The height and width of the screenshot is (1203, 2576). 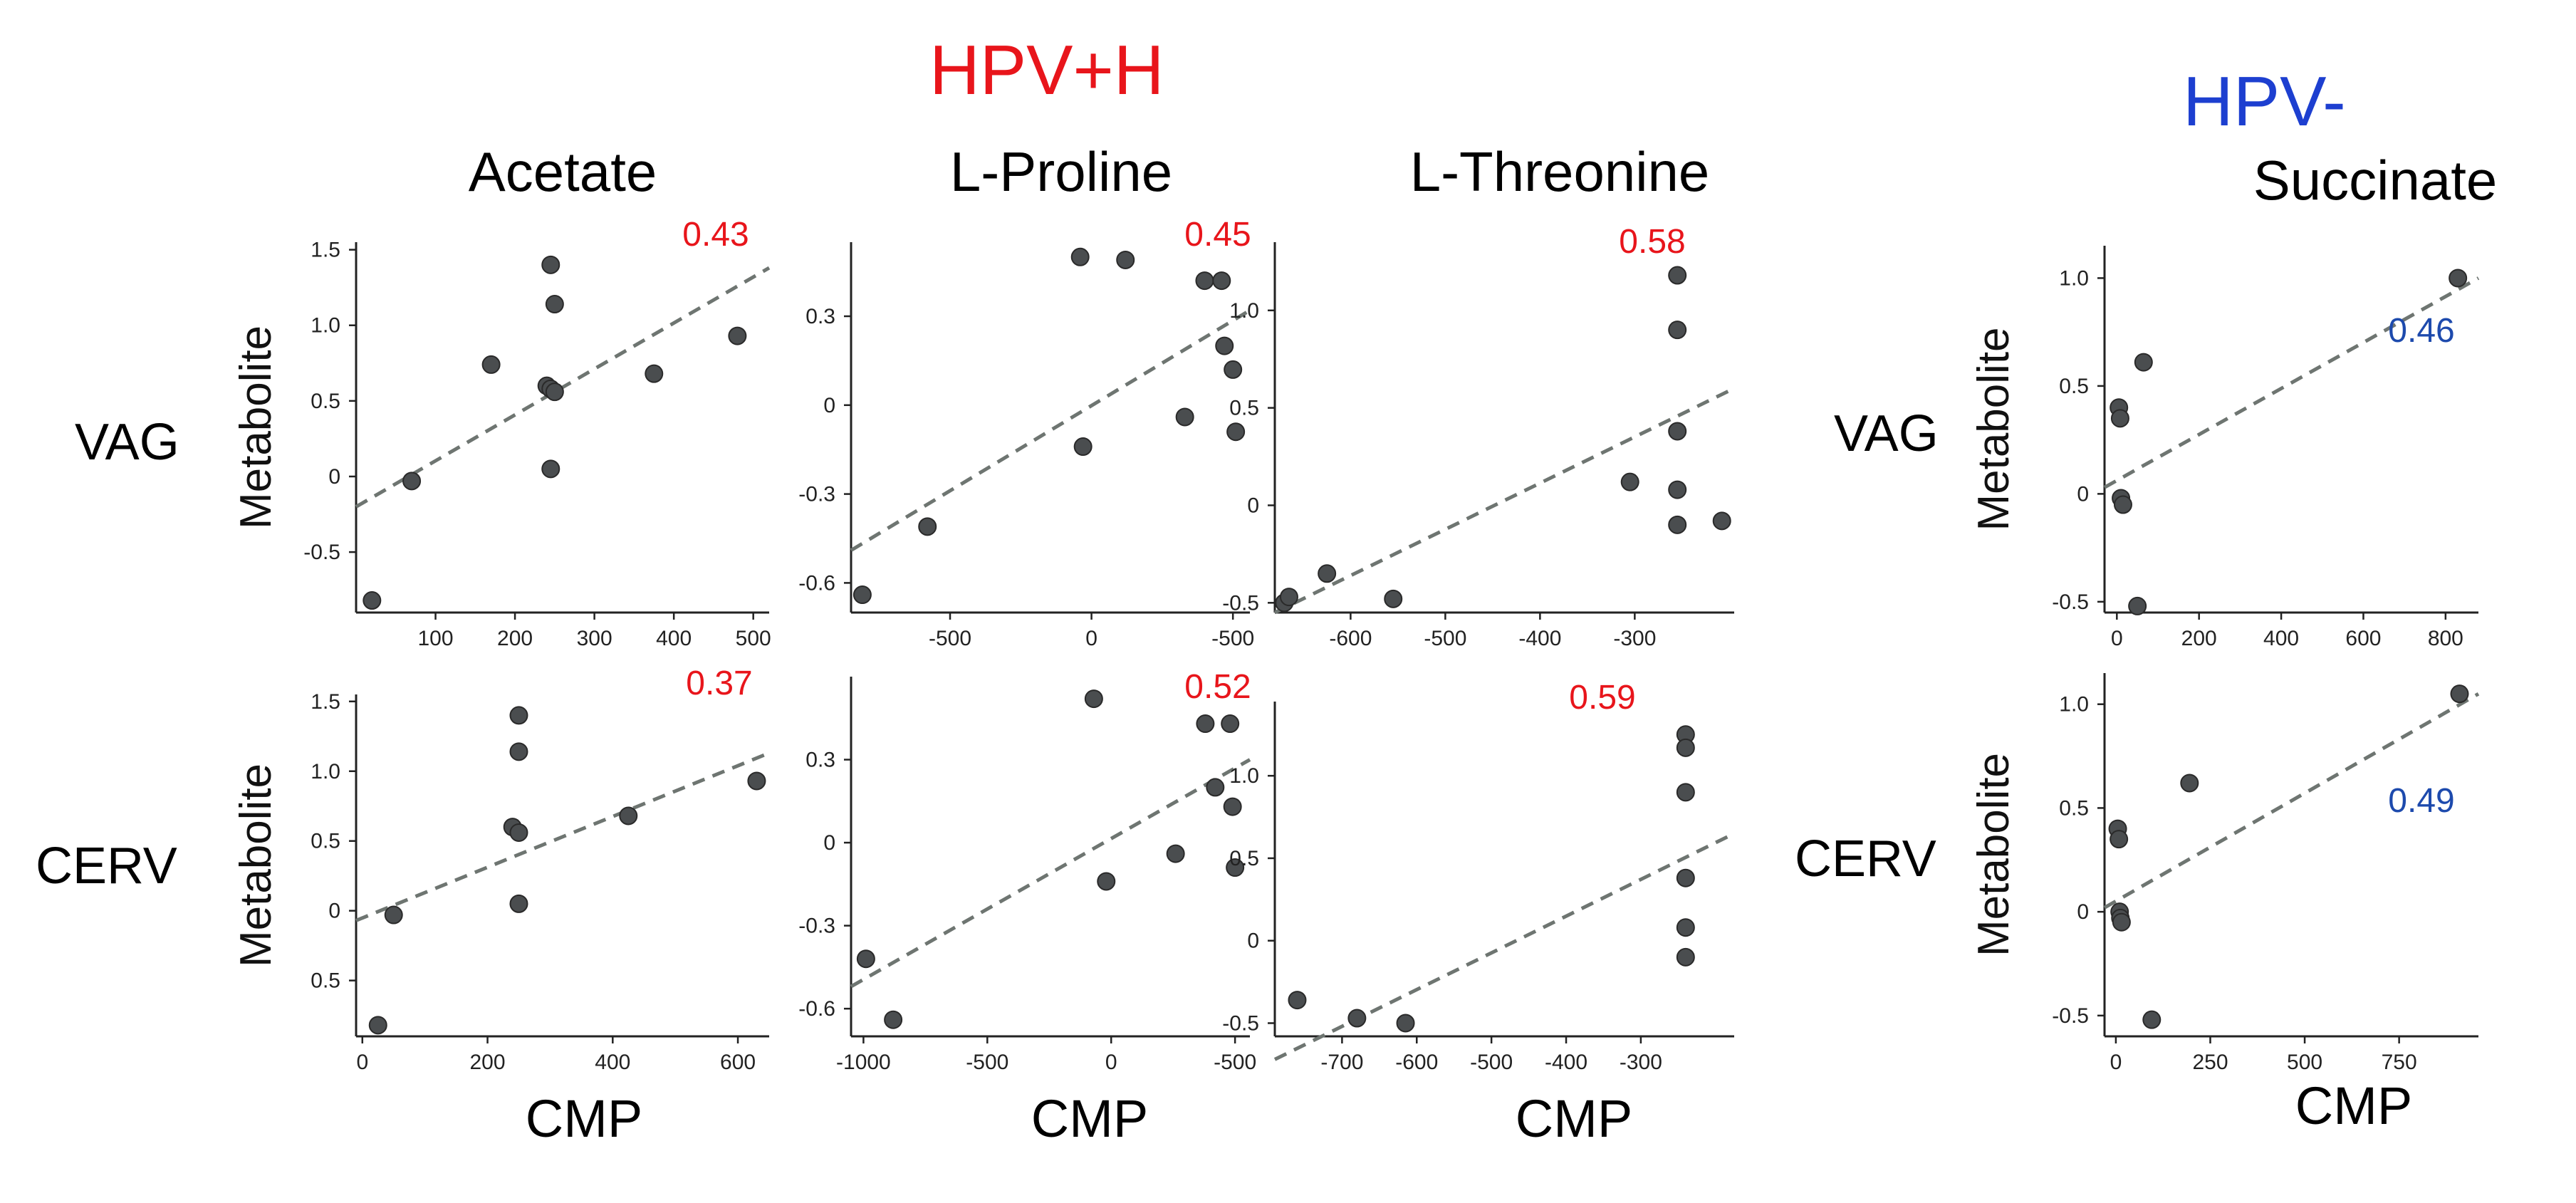 I want to click on panel-2-regression-line, so click(x=1050, y=430).